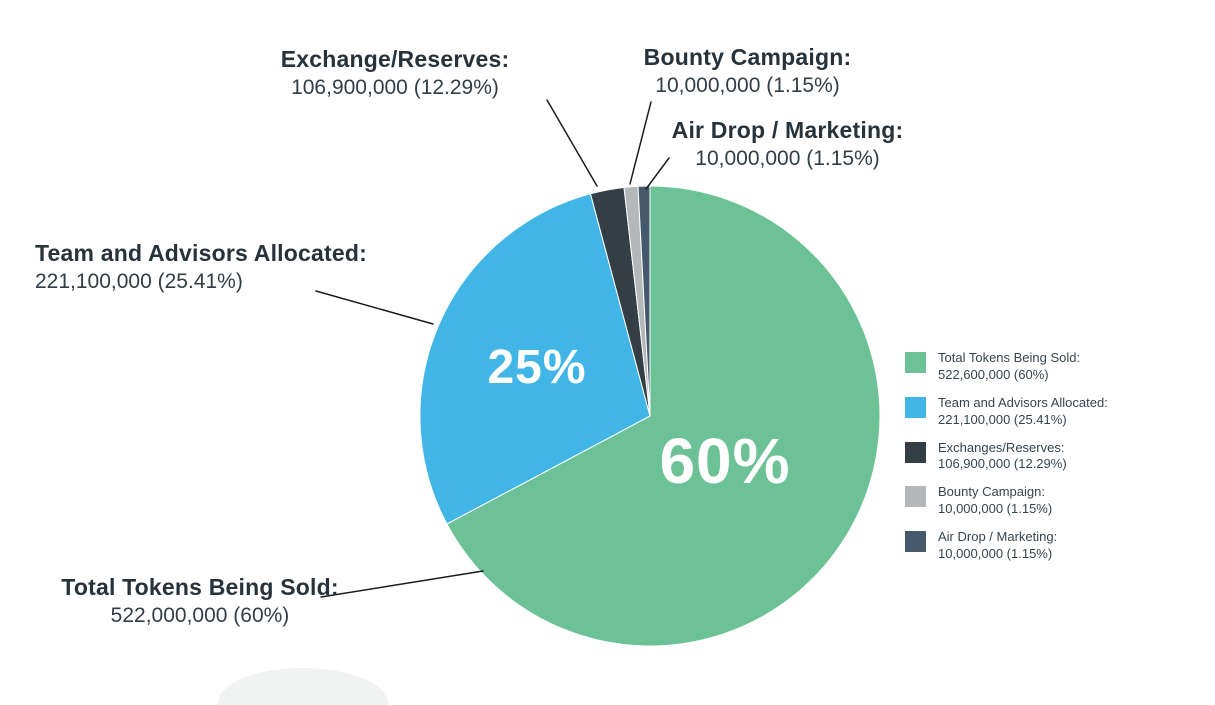 The height and width of the screenshot is (705, 1215). I want to click on legend-value: 522,600,000 (60%), so click(993, 374).